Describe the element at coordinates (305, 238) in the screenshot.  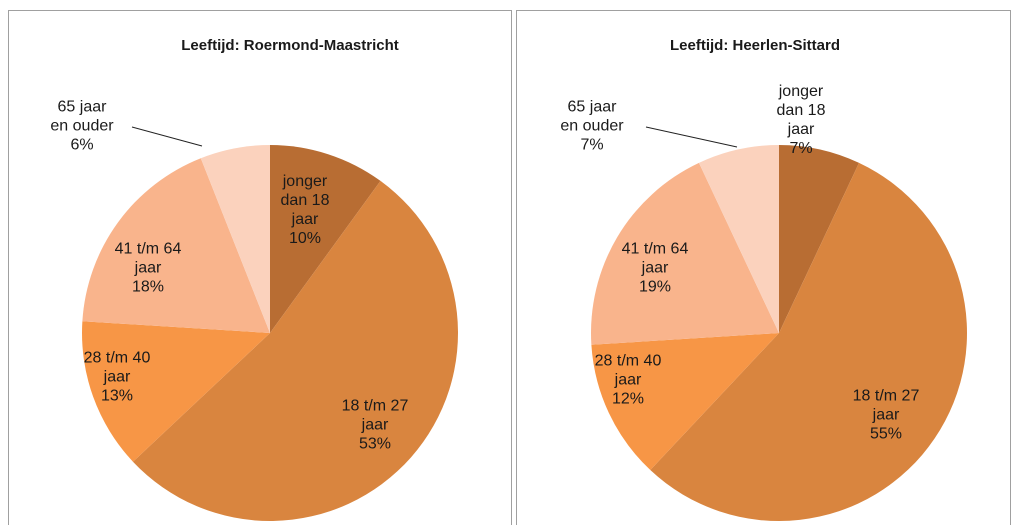
I see `value-label: 10%` at that location.